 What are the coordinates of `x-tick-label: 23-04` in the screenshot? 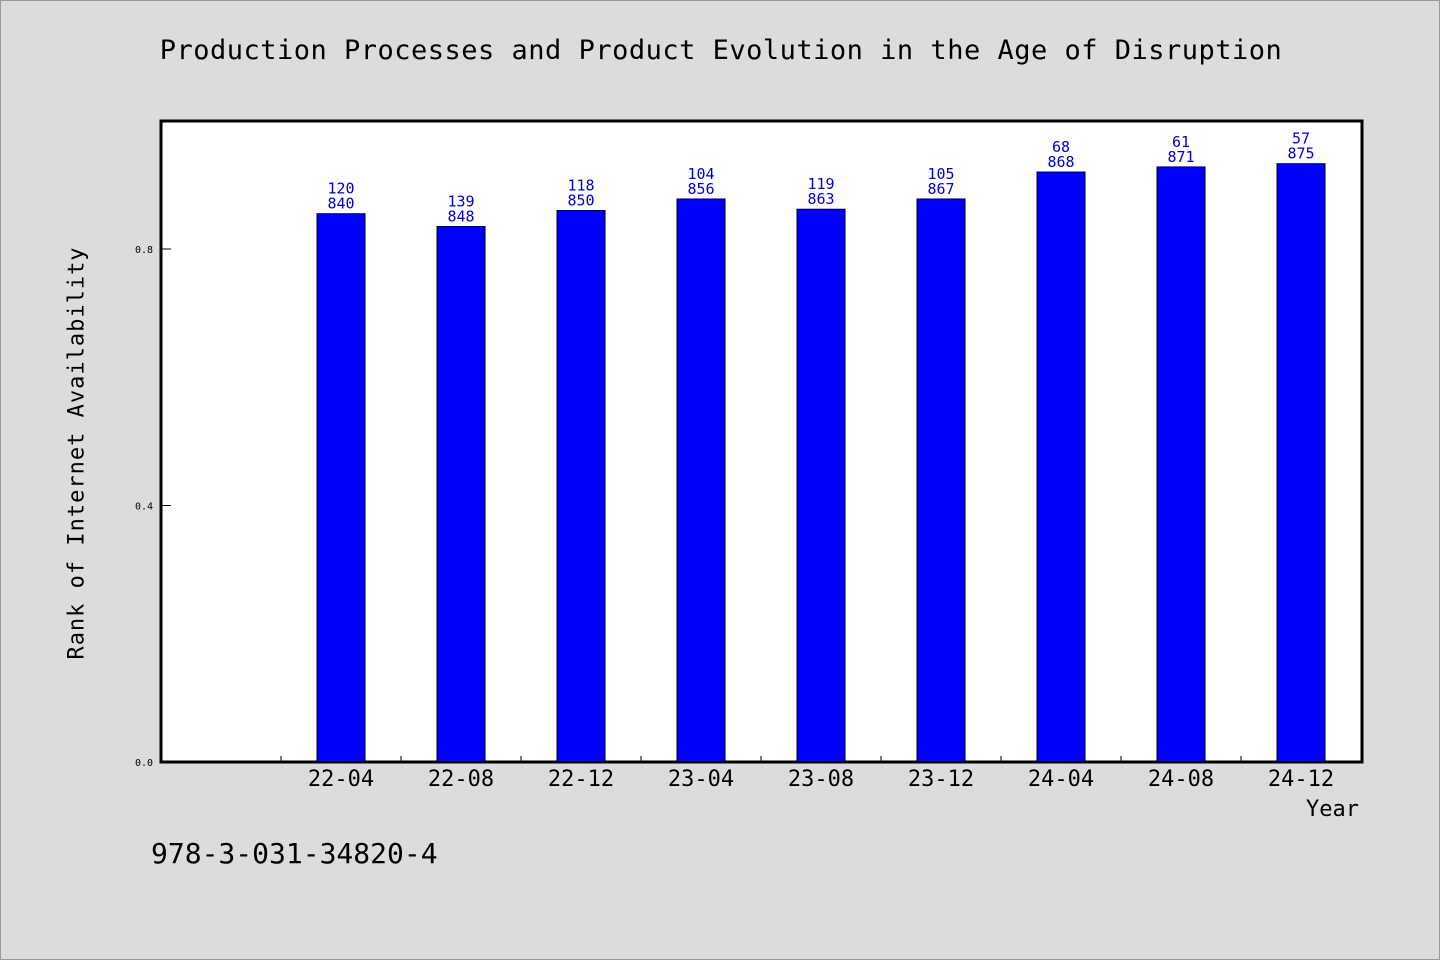 It's located at (701, 779).